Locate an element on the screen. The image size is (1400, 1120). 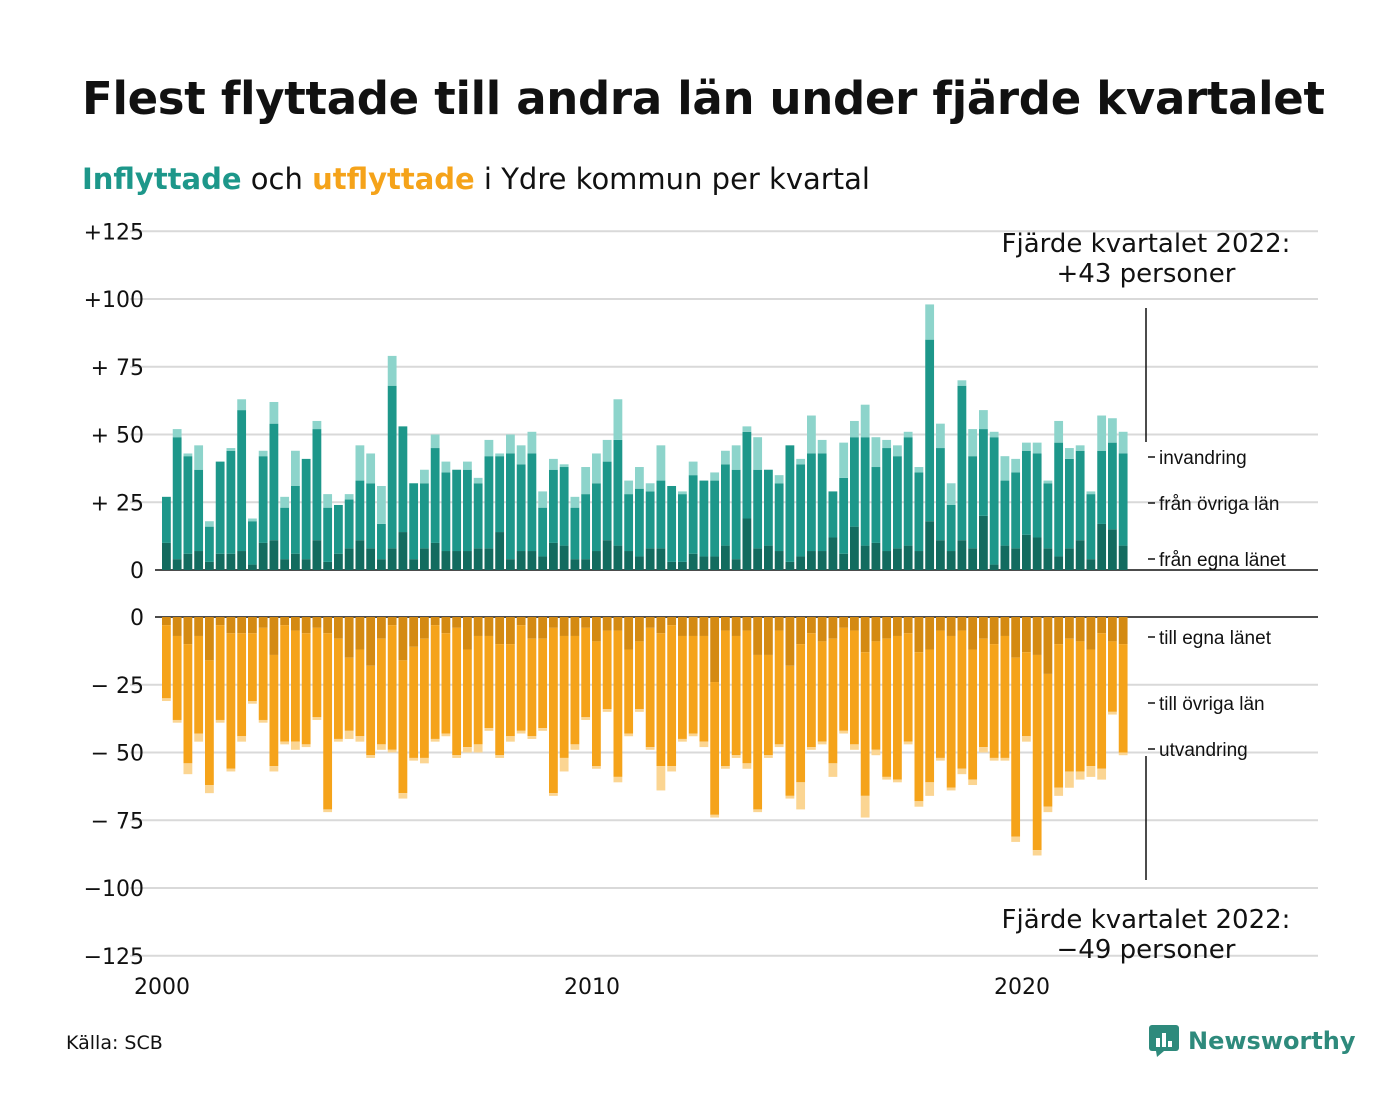
y-tick-label: −125 is located at coordinates (114, 957).